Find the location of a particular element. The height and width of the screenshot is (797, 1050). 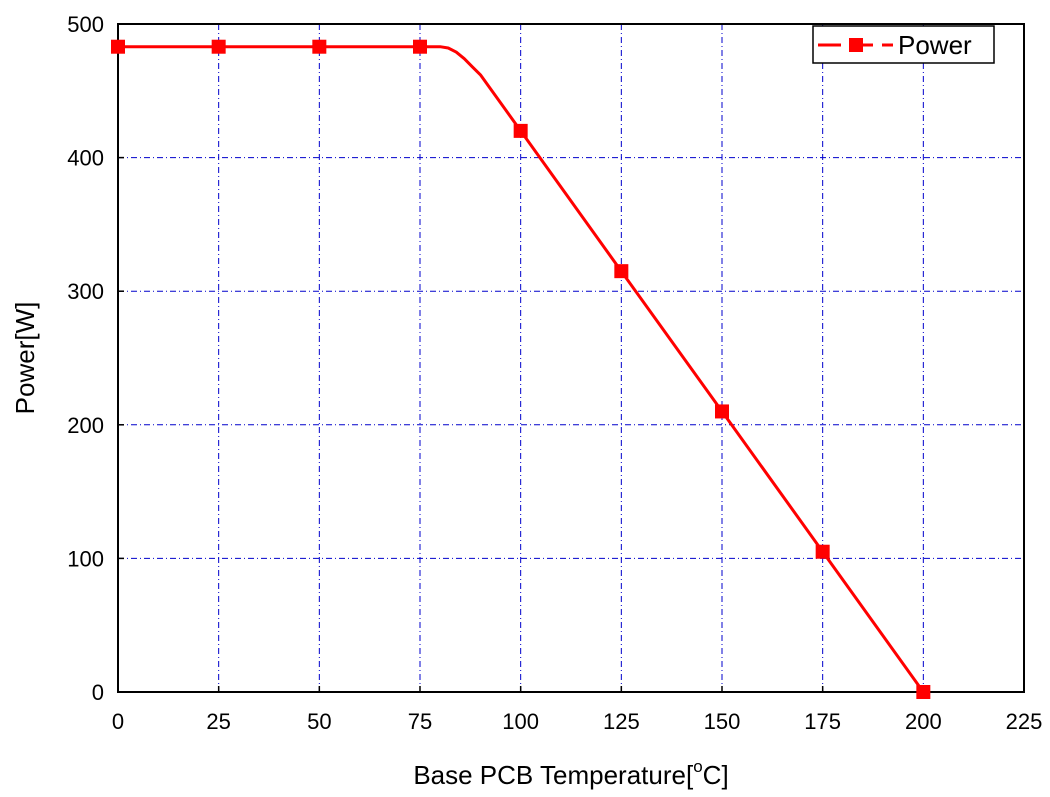

legend-label-power: Power is located at coordinates (935, 45).